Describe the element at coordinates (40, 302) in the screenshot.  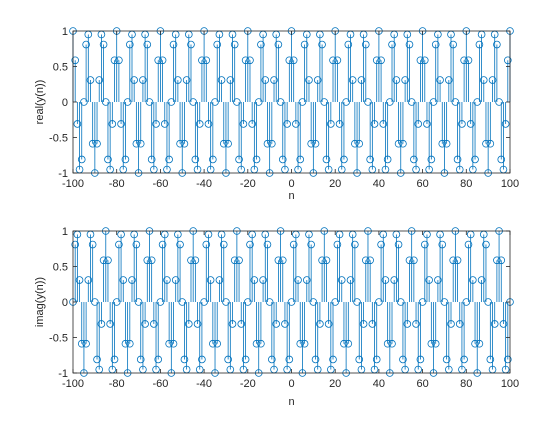
I see `y-axis-label: imag(y(n))` at that location.